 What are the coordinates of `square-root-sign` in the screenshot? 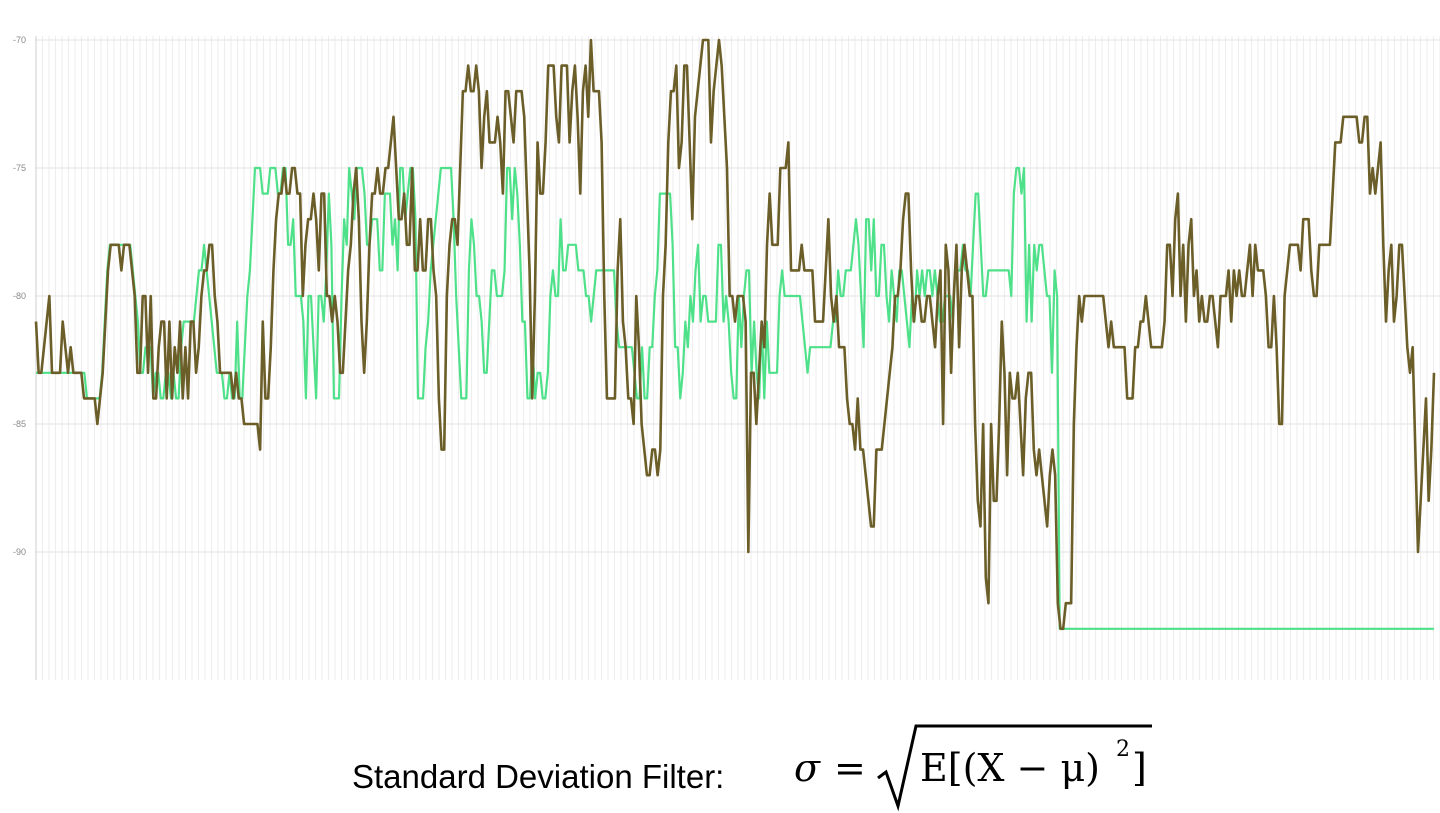 It's located at (1014, 768).